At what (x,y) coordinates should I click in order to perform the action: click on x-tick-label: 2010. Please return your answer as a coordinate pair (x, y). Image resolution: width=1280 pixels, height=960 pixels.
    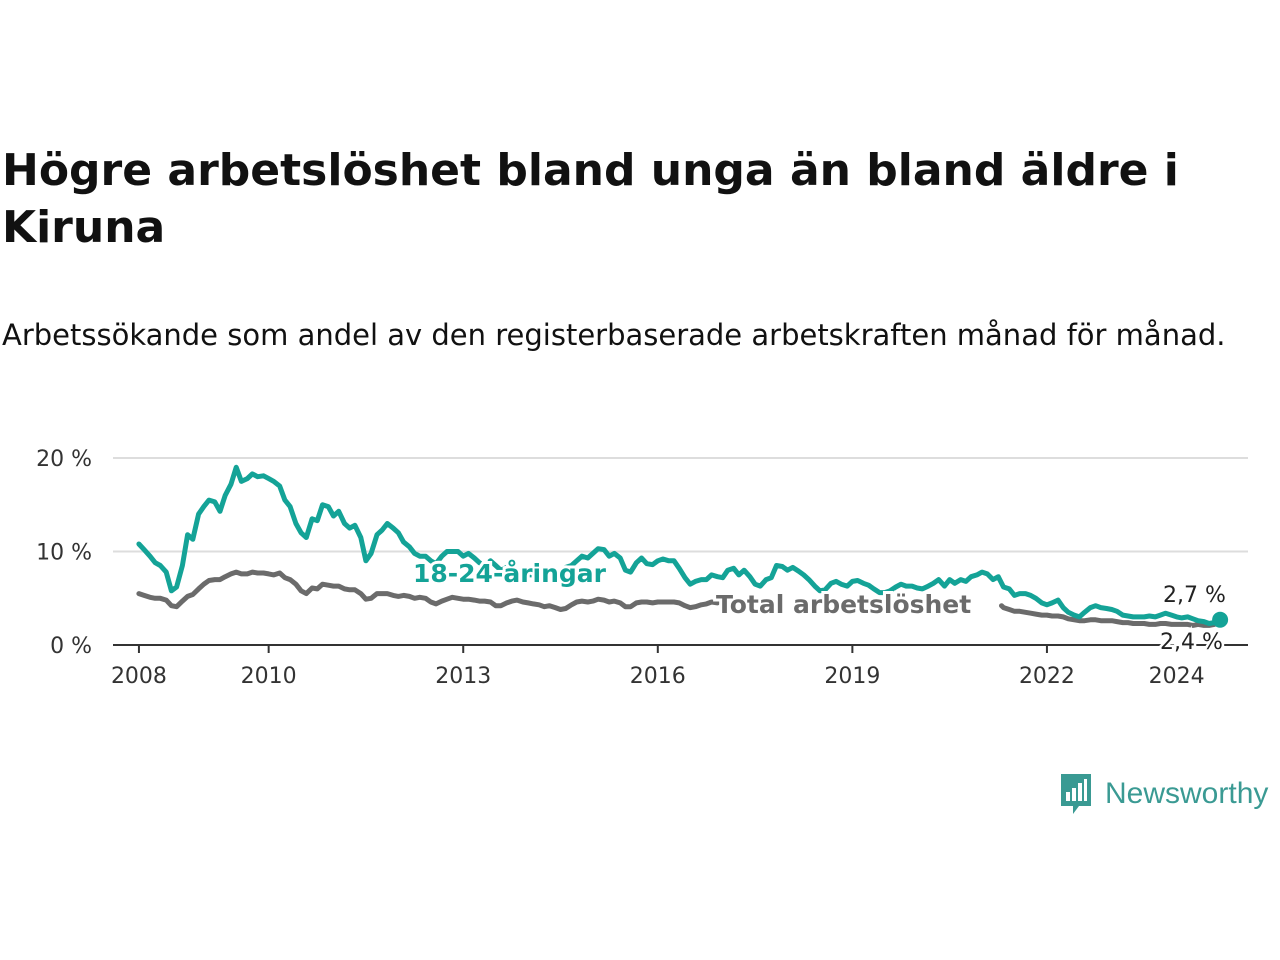
    Looking at the image, I should click on (269, 676).